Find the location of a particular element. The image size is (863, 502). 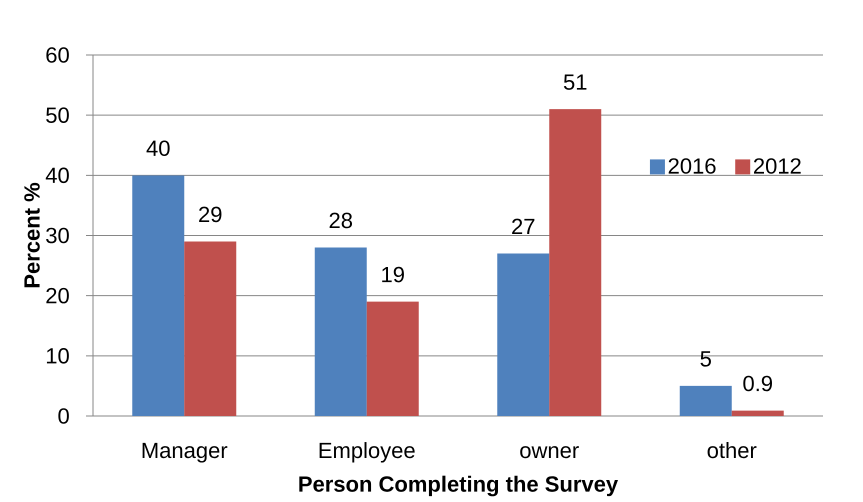

data-label: 19 is located at coordinates (393, 274).